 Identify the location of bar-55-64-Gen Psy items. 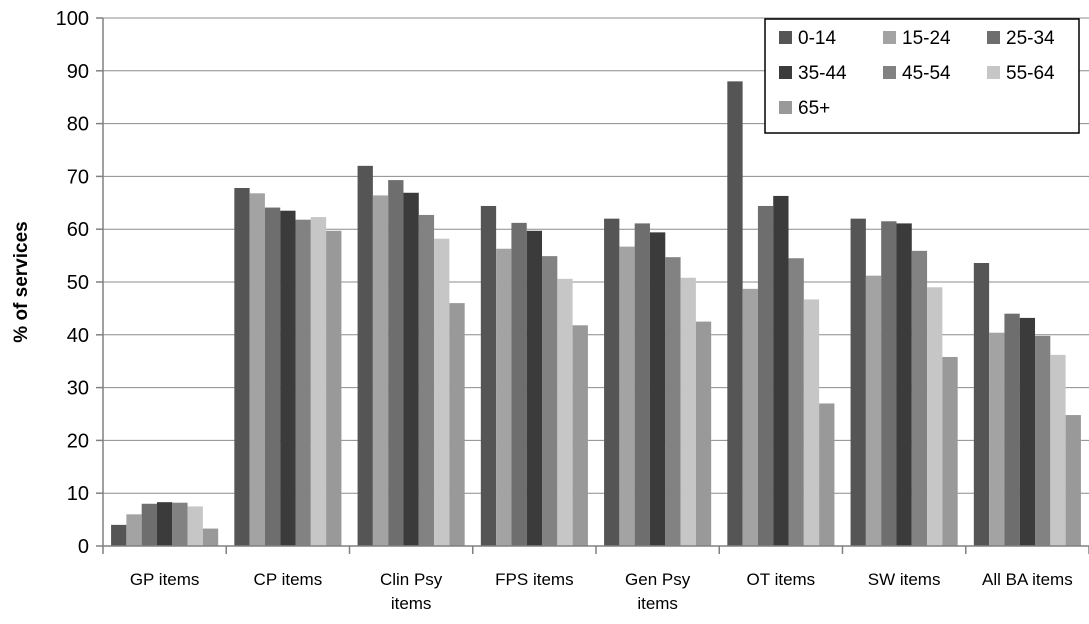
(688, 411).